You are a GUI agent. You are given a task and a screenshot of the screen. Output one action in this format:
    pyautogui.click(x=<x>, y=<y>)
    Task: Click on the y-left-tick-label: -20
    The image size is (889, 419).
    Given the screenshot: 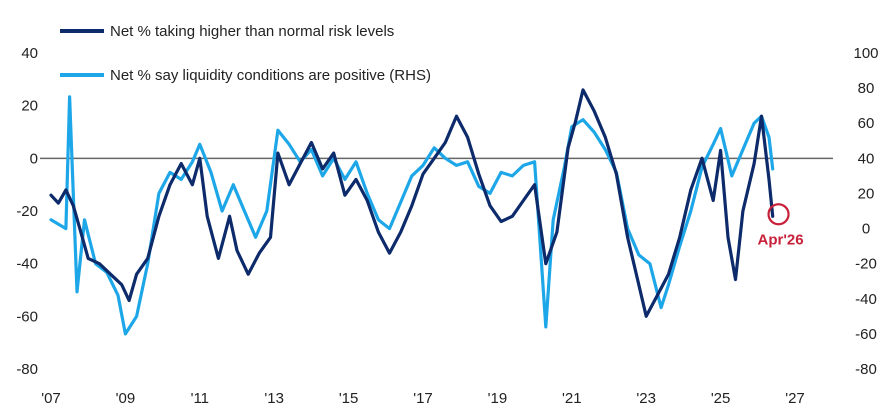 What is the action you would take?
    pyautogui.click(x=27, y=211)
    